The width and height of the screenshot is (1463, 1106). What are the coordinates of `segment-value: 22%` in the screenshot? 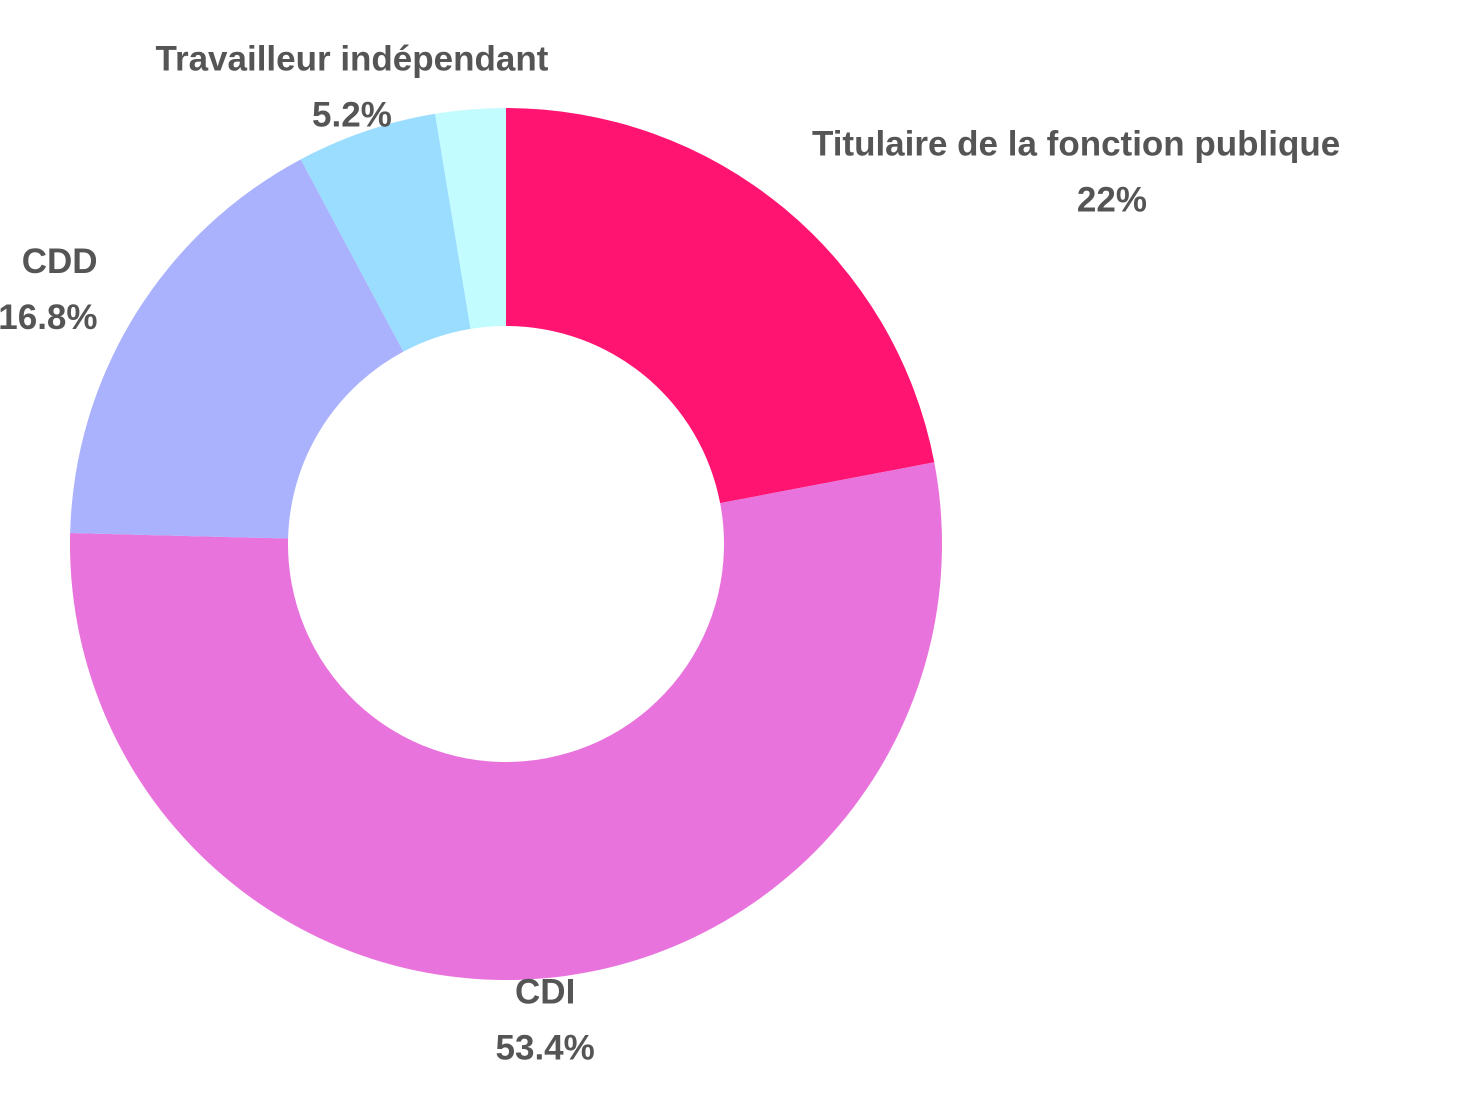 It's located at (1112, 199).